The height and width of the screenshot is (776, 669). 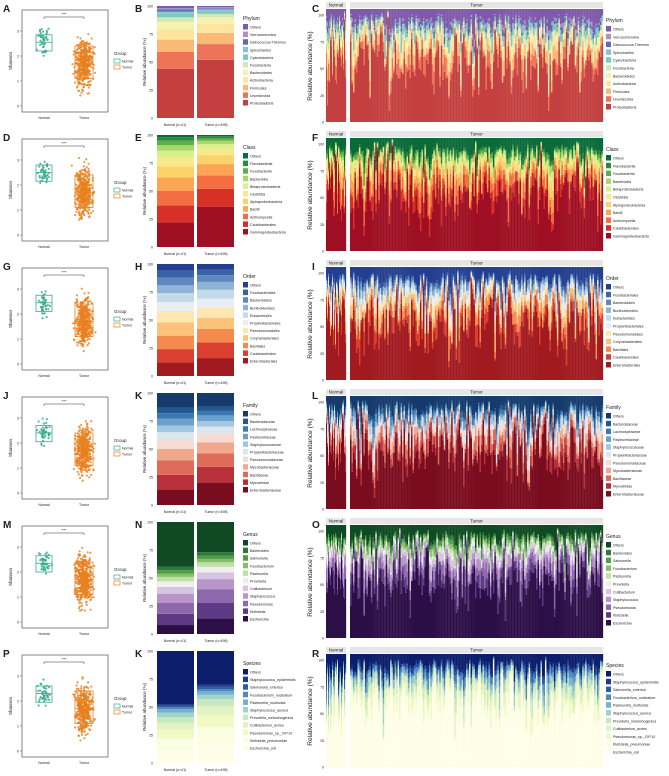 I want to click on tumor-stack-segment, so click(x=215, y=9).